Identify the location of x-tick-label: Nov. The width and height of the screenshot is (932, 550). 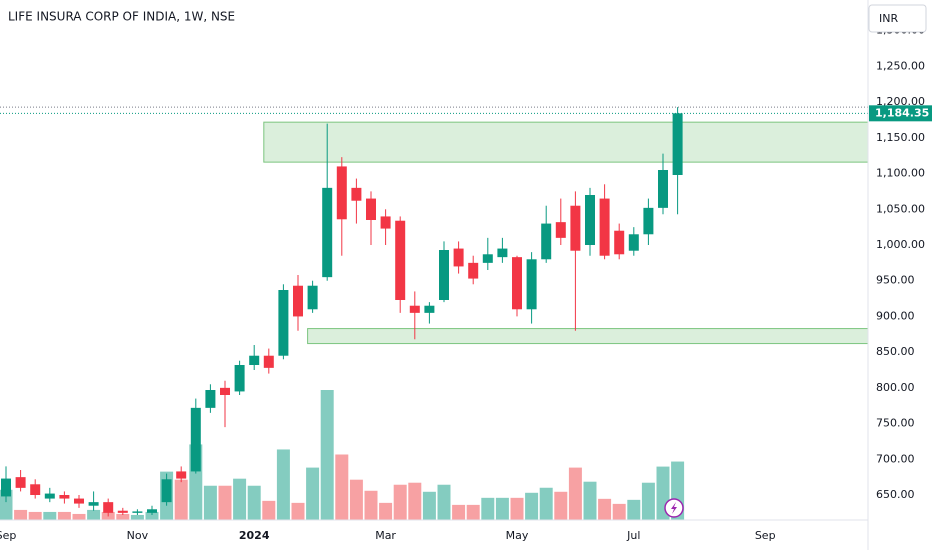
(138, 535).